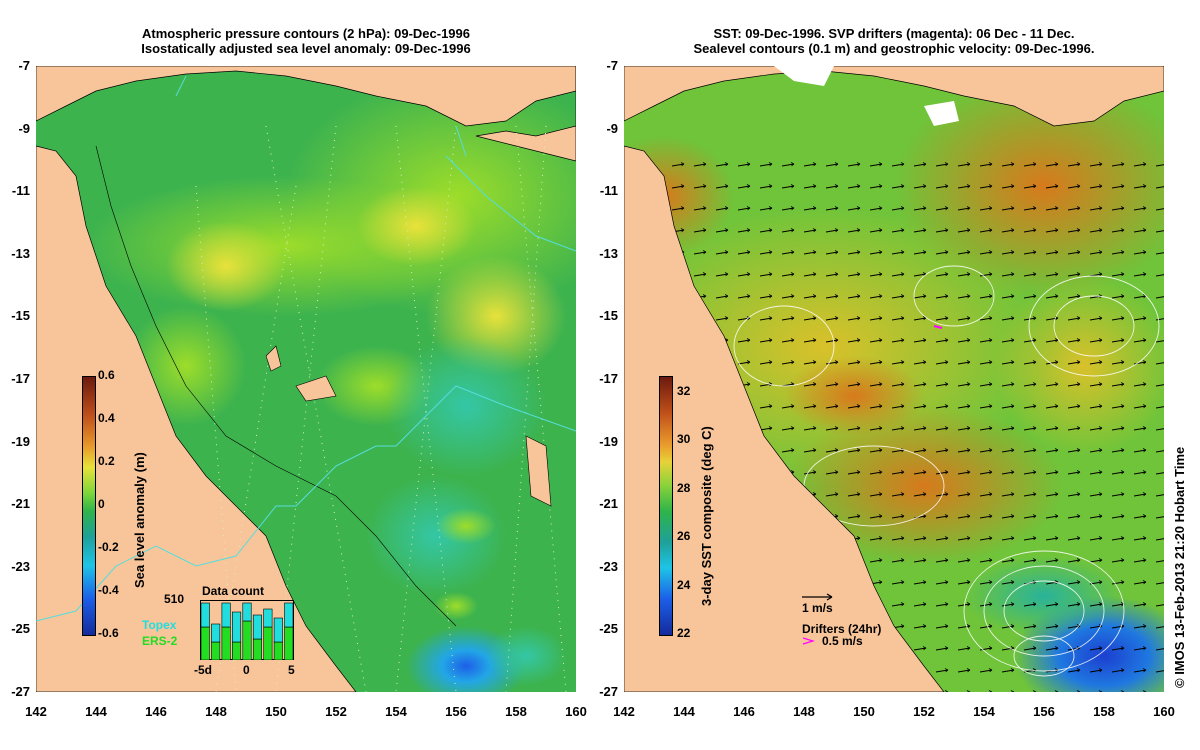  Describe the element at coordinates (666, 506) in the screenshot. I see `sst-colorbar` at that location.